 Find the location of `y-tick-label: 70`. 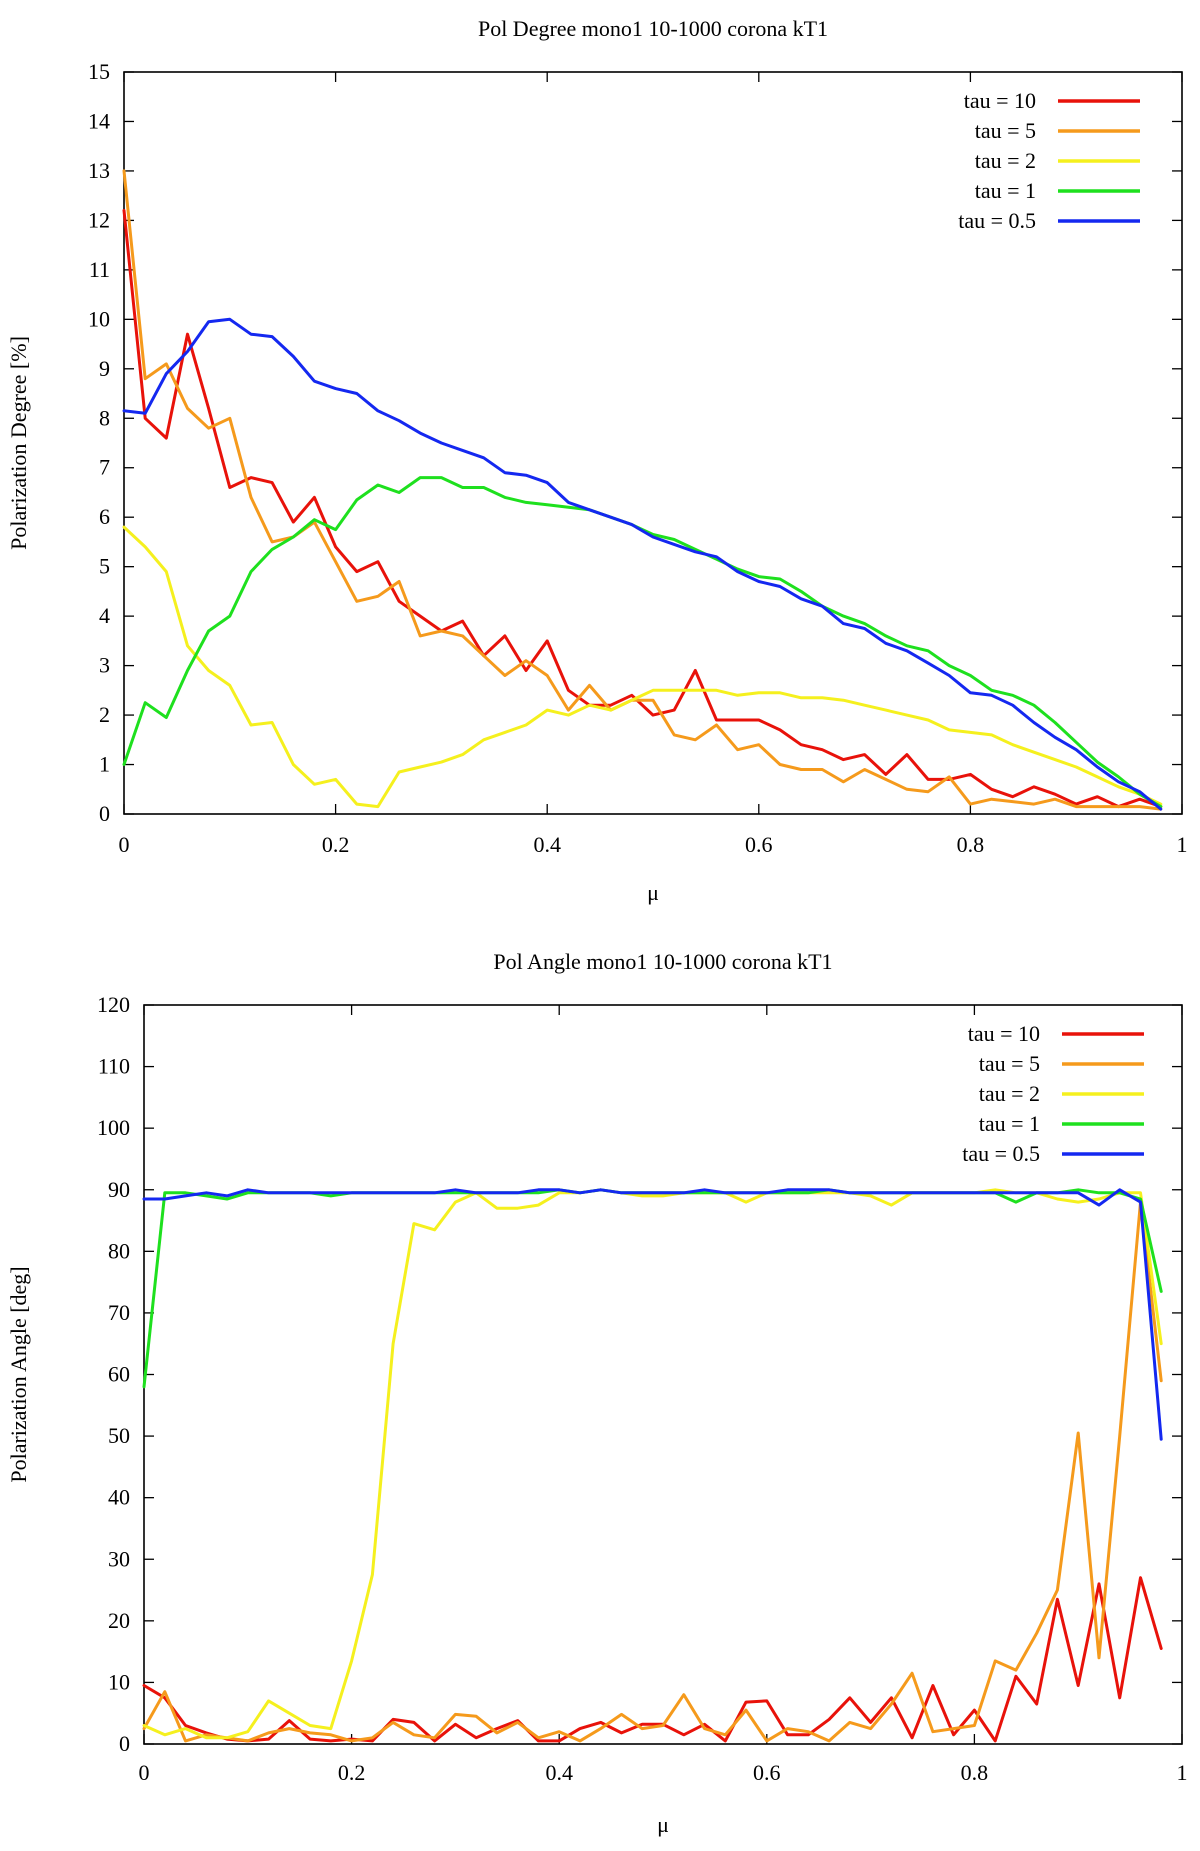

y-tick-label: 70 is located at coordinates (119, 1312).